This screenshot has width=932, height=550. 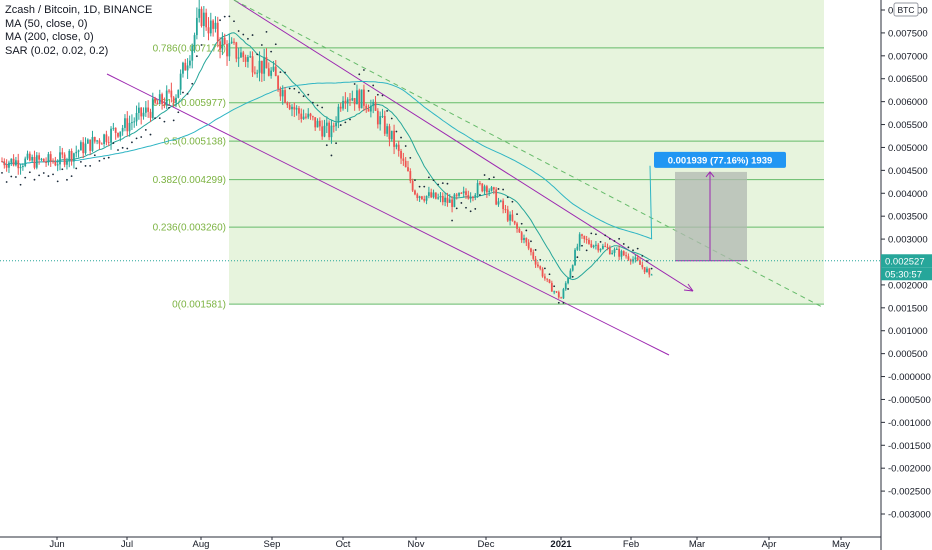 What do you see at coordinates (711, 216) in the screenshot?
I see `measure-box` at bounding box center [711, 216].